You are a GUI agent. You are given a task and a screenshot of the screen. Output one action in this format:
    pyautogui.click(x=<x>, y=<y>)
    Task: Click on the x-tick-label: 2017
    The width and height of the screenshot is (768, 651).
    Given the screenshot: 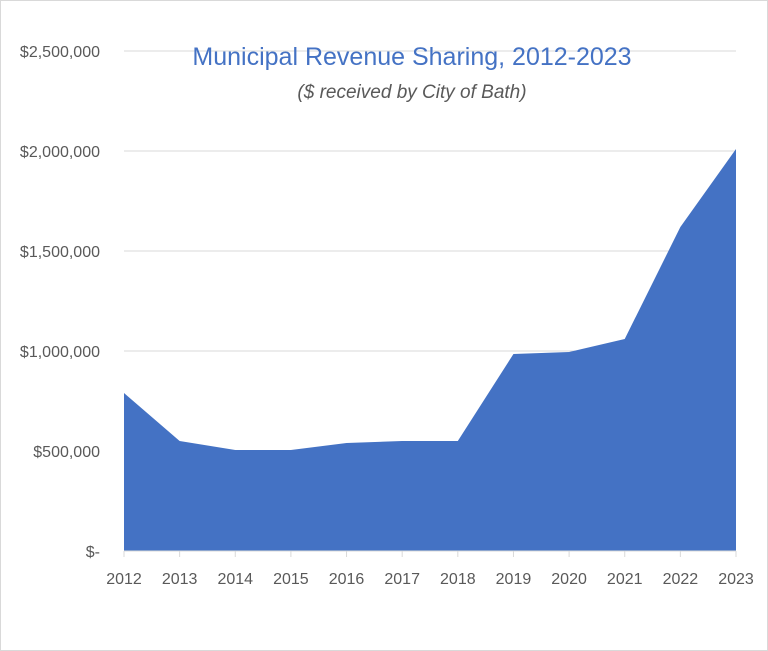 What is the action you would take?
    pyautogui.click(x=402, y=579)
    